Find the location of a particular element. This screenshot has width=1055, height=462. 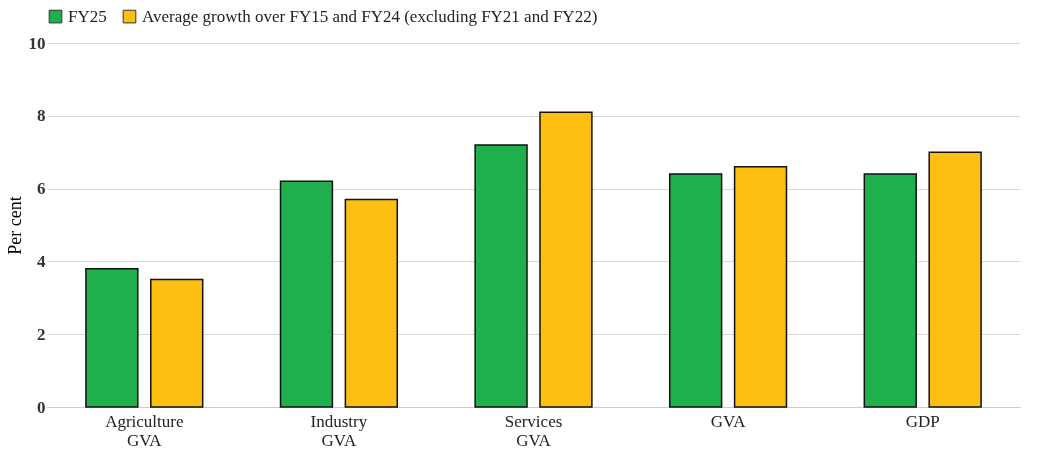

x-tick-label: Agriculture GVA is located at coordinates (144, 430).